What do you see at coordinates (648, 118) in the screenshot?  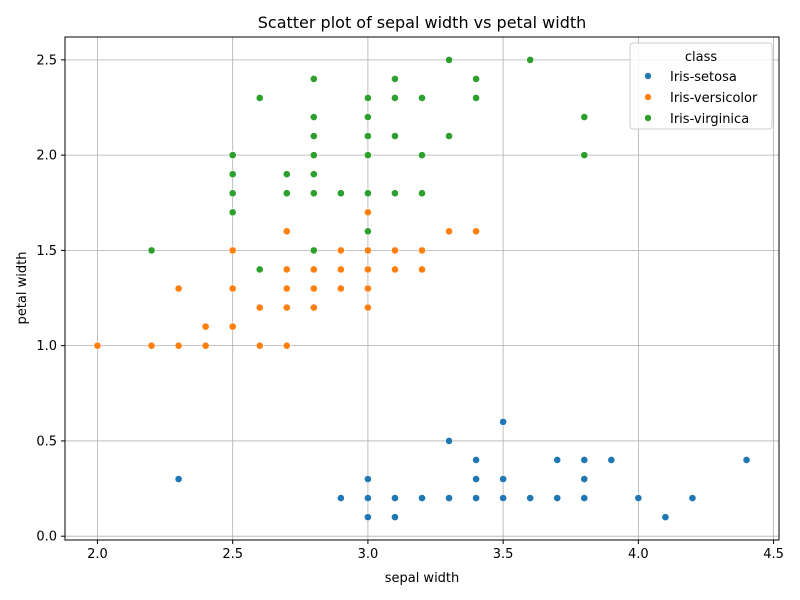 I see `legend-marker-virginica` at bounding box center [648, 118].